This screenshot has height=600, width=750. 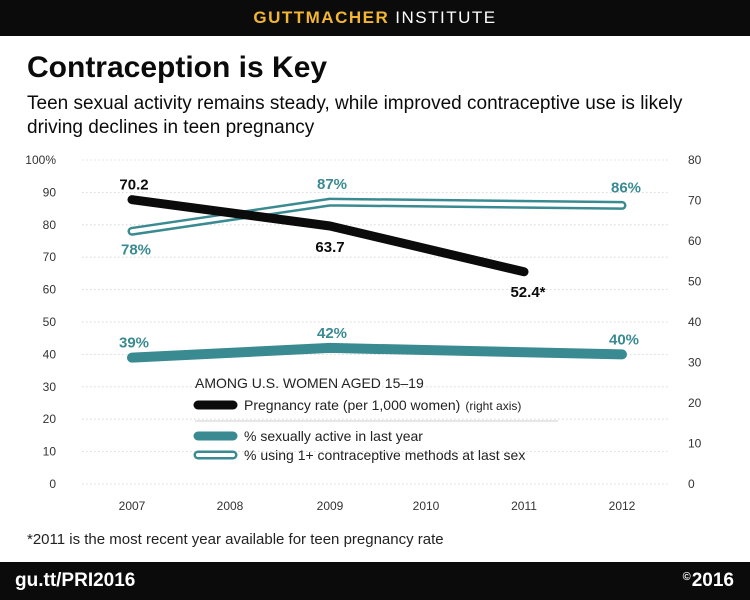 I want to click on x-tick-label: 2008, so click(x=230, y=506).